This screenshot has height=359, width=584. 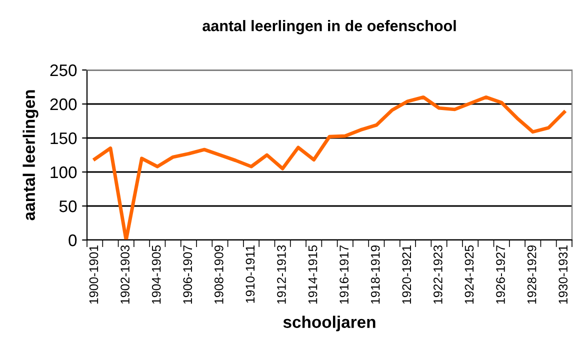 I want to click on x-tick-label: 1926-1927, so click(x=500, y=274).